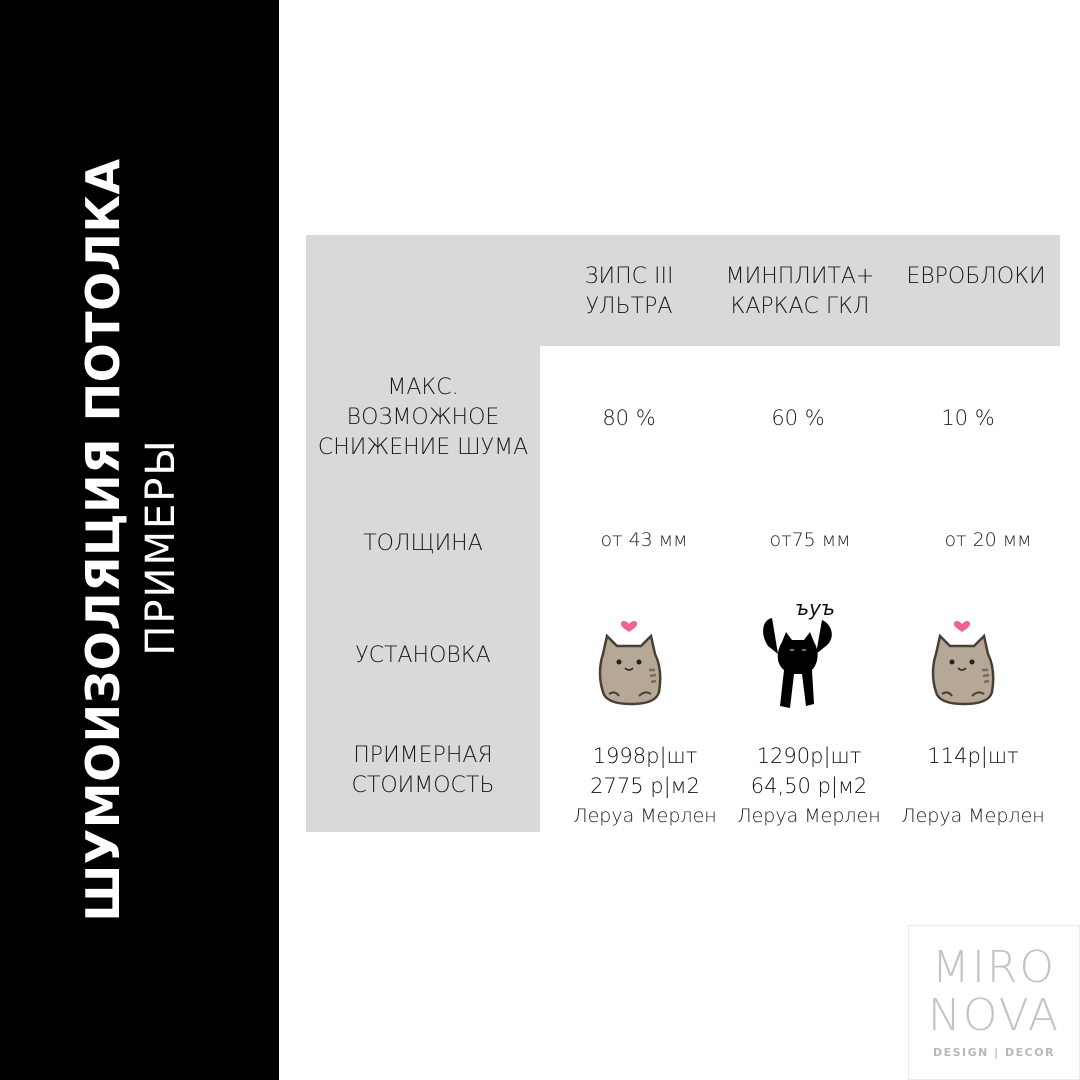 This screenshot has height=1080, width=1080. Describe the element at coordinates (423, 589) in the screenshot. I see `table-row-header-band` at that location.